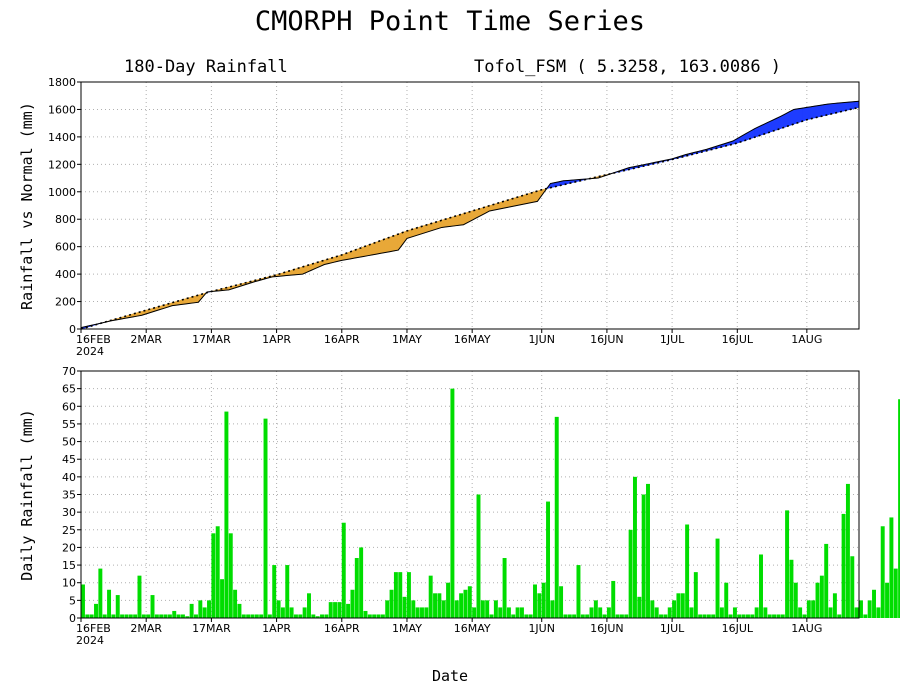 This screenshot has height=700, width=900. Describe the element at coordinates (65, 219) in the screenshot. I see `top-y-tick-label: 800` at that location.